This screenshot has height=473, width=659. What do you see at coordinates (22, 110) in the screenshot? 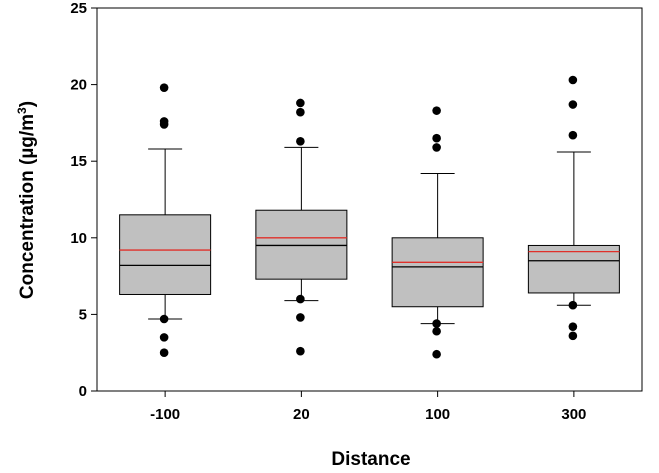
I see `y-axis-title-superscript: 3` at bounding box center [22, 110].